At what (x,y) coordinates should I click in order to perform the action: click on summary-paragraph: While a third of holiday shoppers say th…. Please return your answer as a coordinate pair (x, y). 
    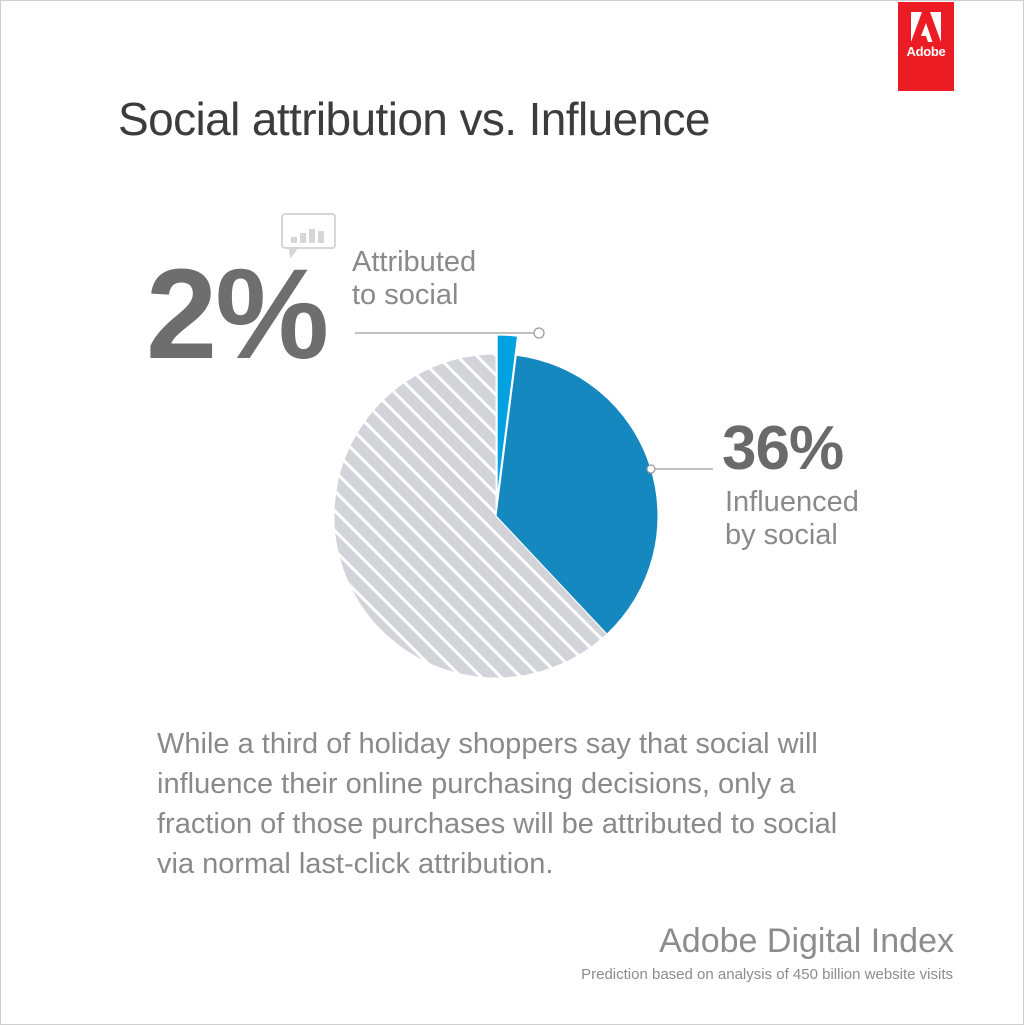
    Looking at the image, I should click on (537, 804).